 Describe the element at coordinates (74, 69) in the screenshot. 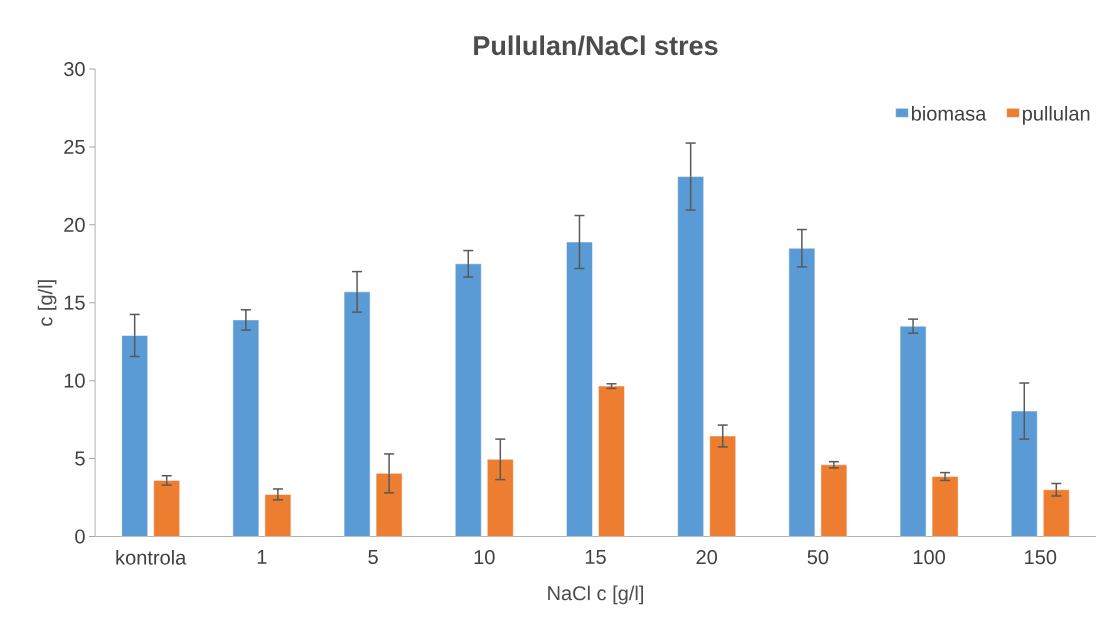

I see `y-tick-label: 30` at that location.